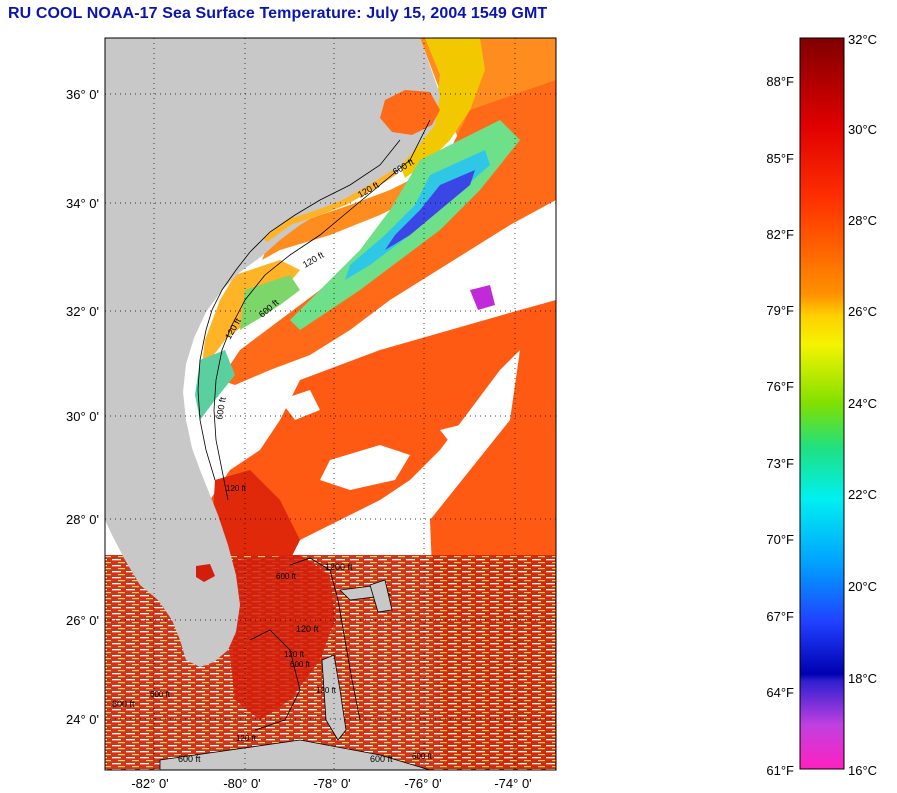  Describe the element at coordinates (862, 129) in the screenshot. I see `celsius-label: 30°C` at that location.